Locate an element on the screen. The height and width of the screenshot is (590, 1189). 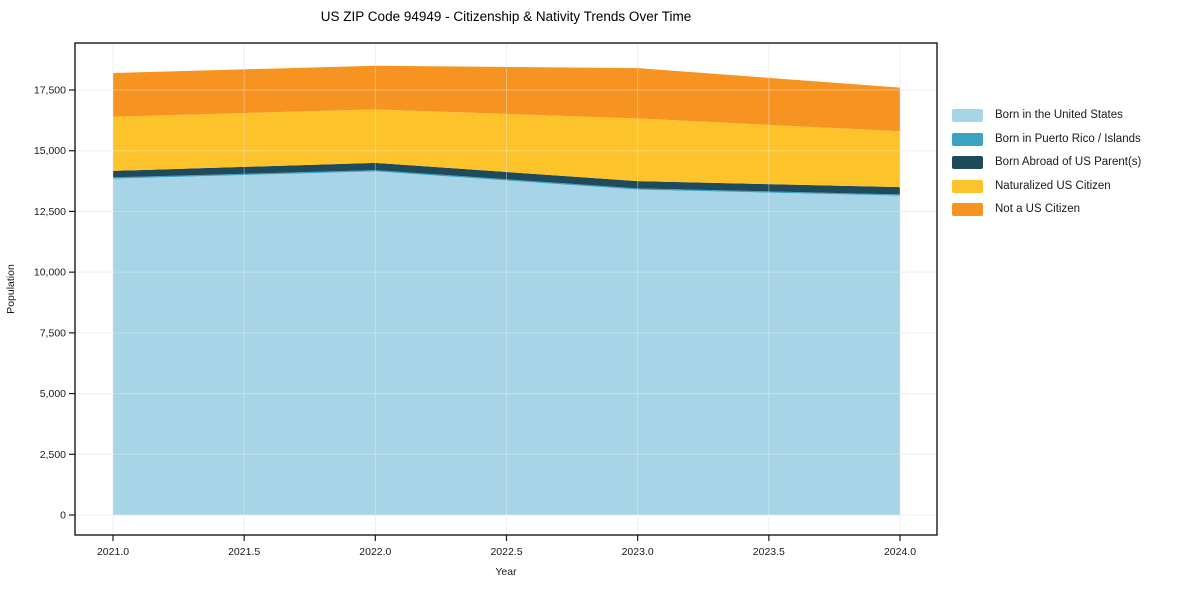
y-tick-label: 15,000 is located at coordinates (50, 151).